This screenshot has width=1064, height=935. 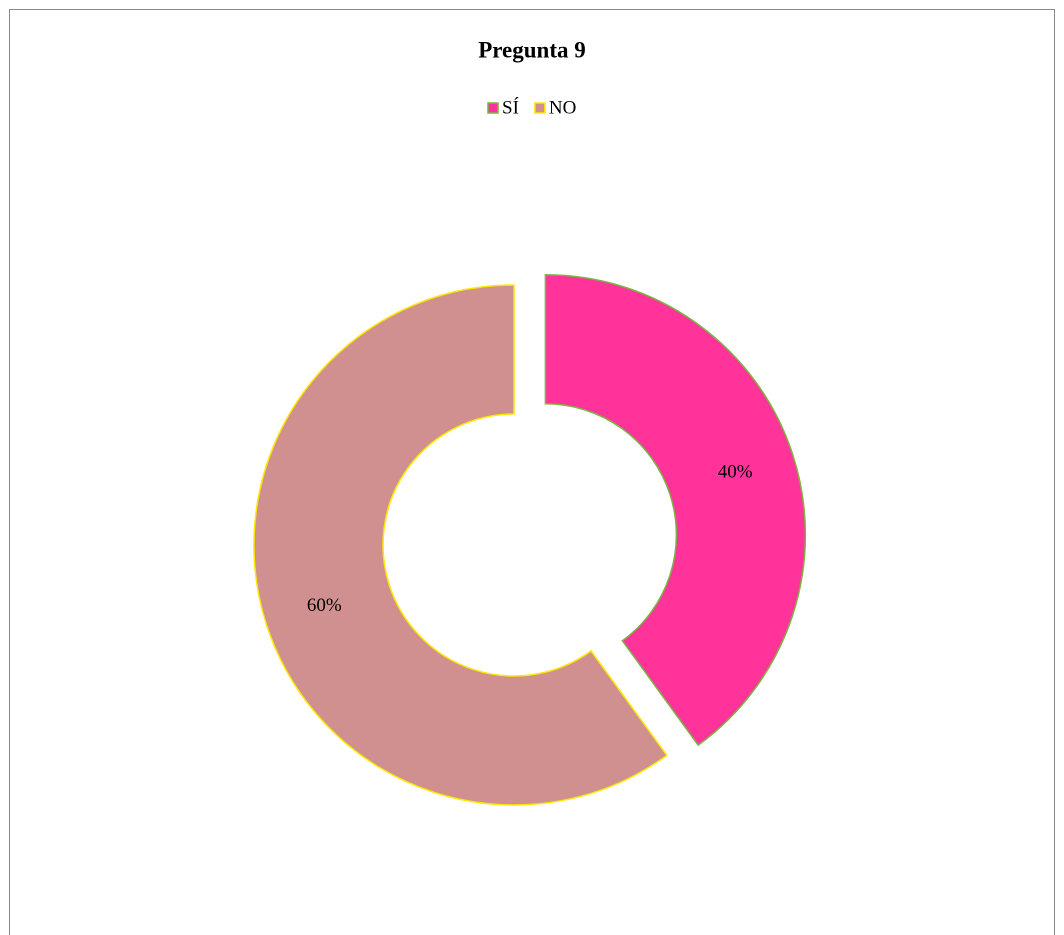 What do you see at coordinates (675, 510) in the screenshot?
I see `donut-slice` at bounding box center [675, 510].